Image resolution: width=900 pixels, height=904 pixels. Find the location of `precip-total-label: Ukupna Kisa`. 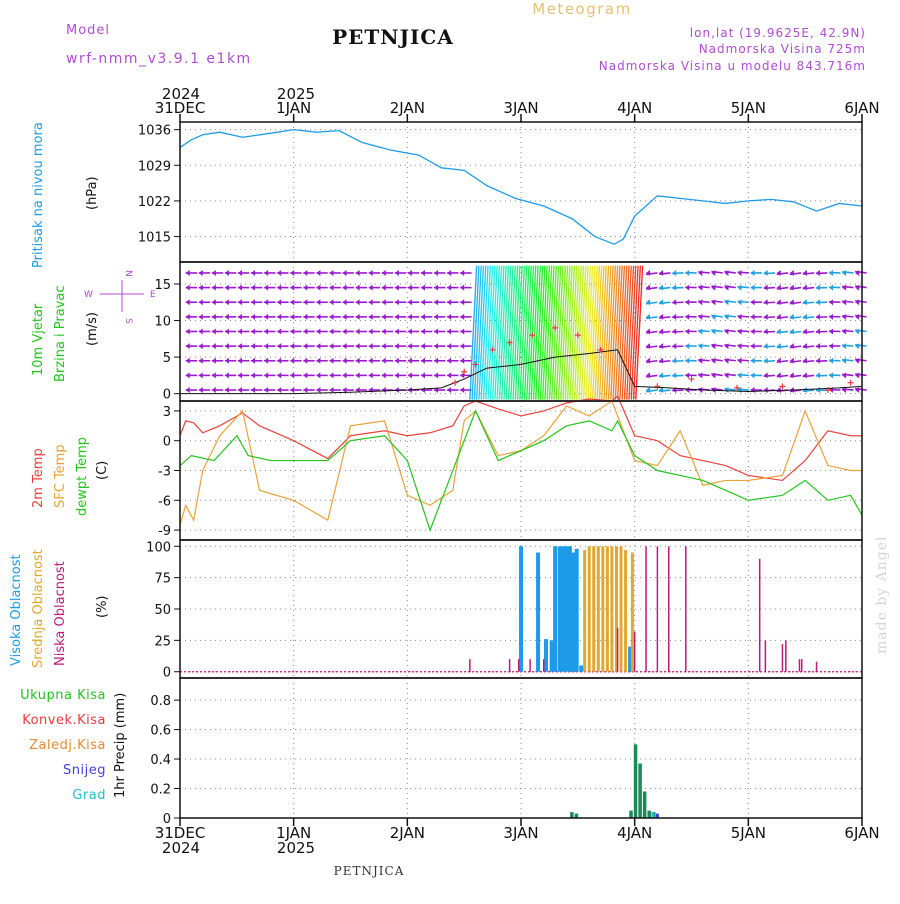

precip-total-label: Ukupna Kisa is located at coordinates (63, 695).